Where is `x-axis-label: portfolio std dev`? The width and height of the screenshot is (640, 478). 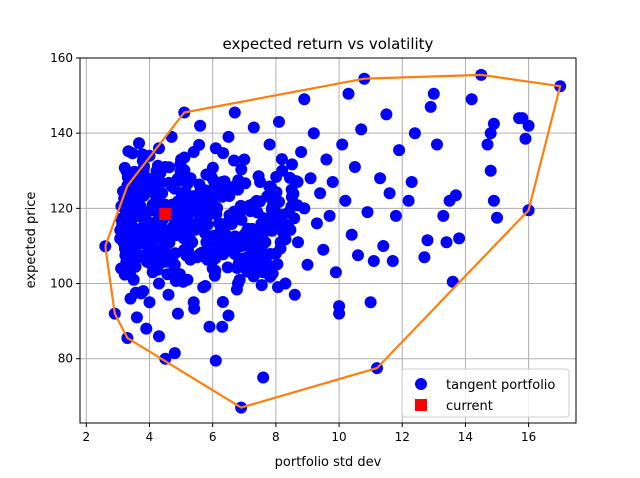
x-axis-label: portfolio std dev is located at coordinates (328, 462).